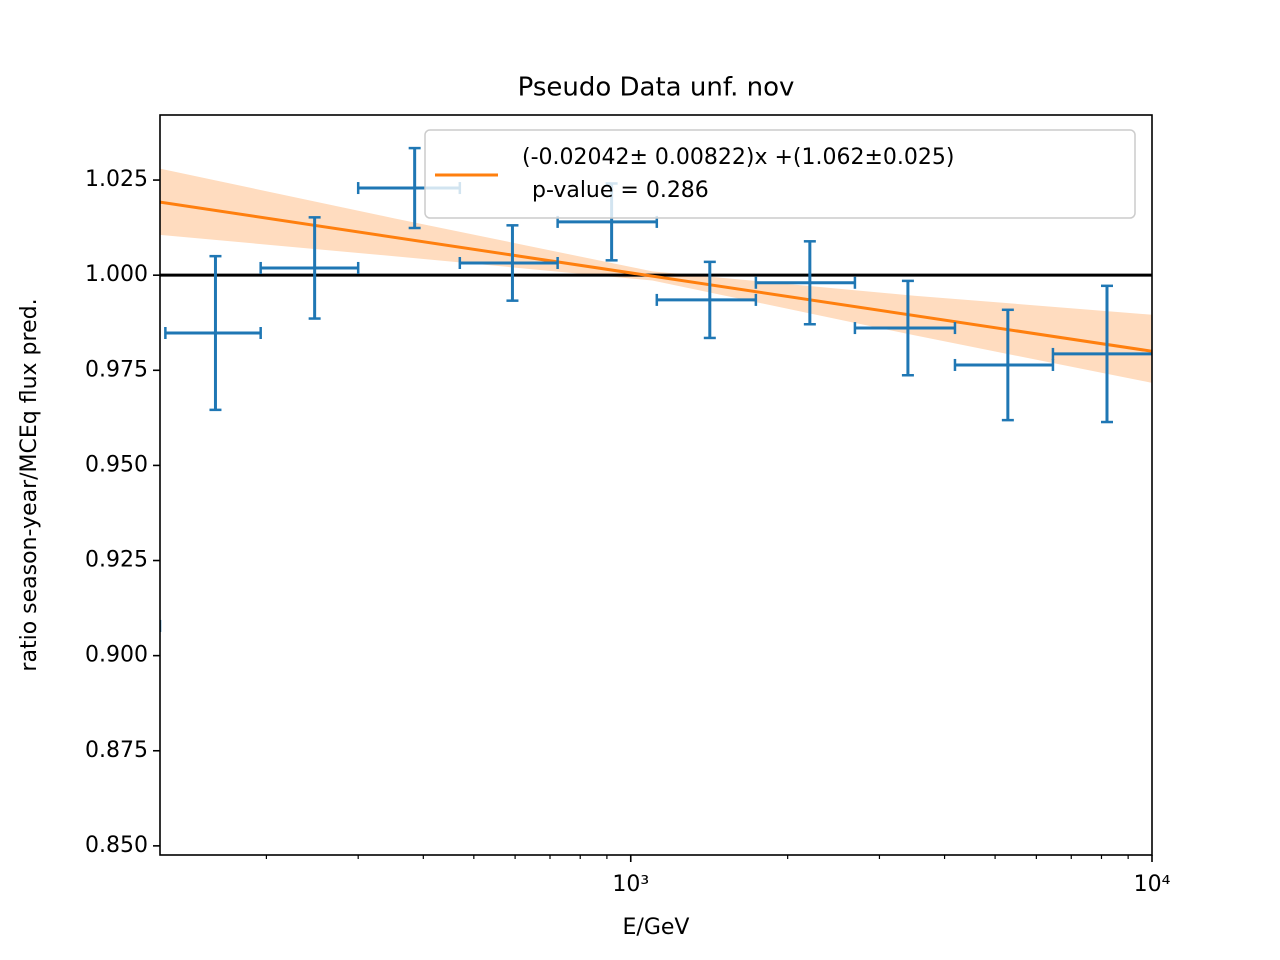 The height and width of the screenshot is (960, 1280). Describe the element at coordinates (116, 369) in the screenshot. I see `y-tick-label: 0.975` at that location.